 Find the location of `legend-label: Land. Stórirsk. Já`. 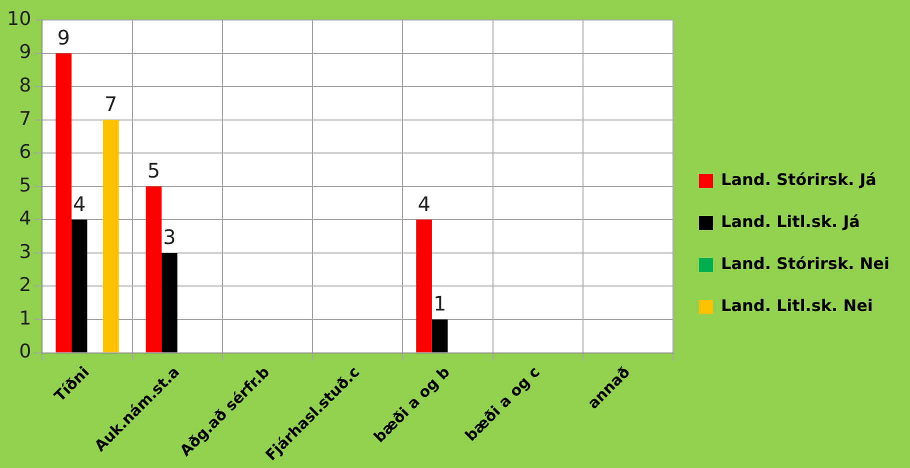

legend-label: Land. Stórirsk. Já is located at coordinates (798, 180).